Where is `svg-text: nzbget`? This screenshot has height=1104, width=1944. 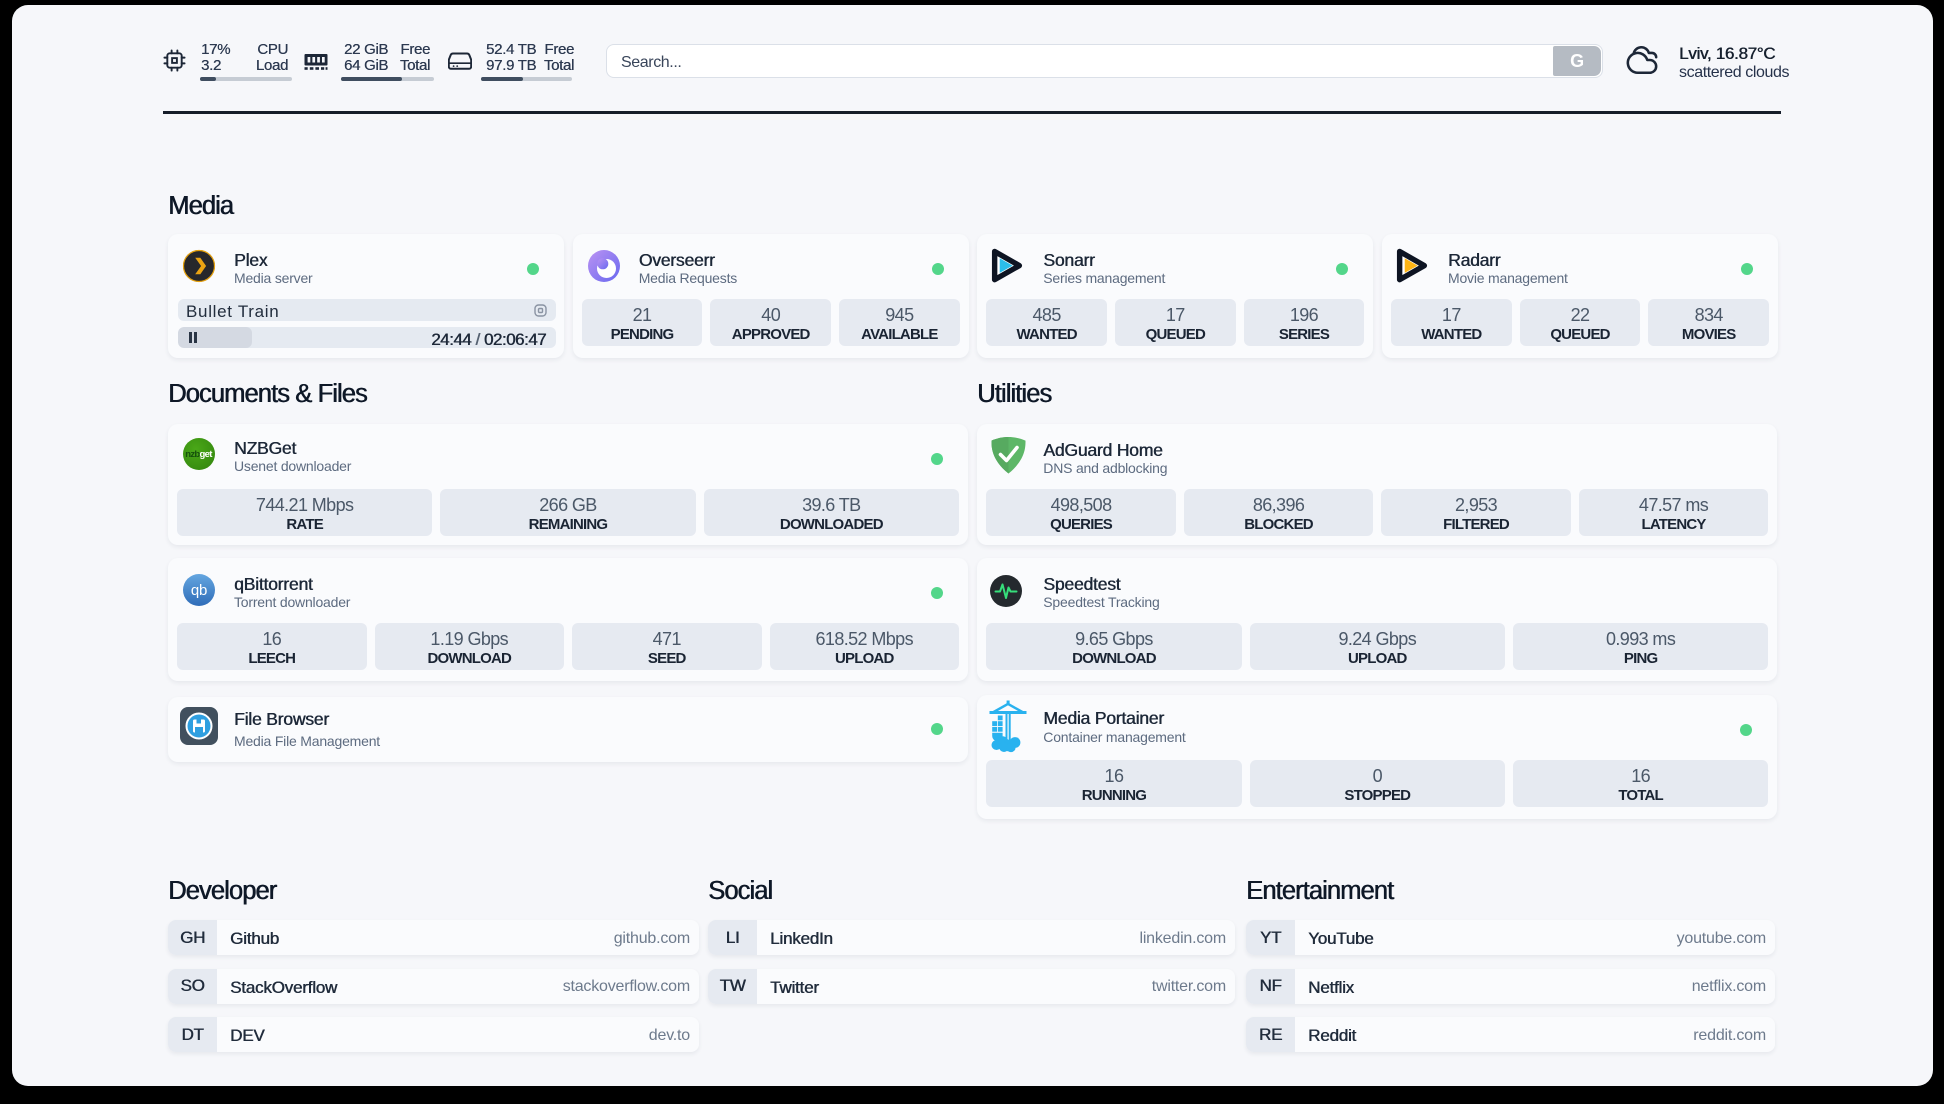
svg-text: nzbget is located at coordinates (199, 454).